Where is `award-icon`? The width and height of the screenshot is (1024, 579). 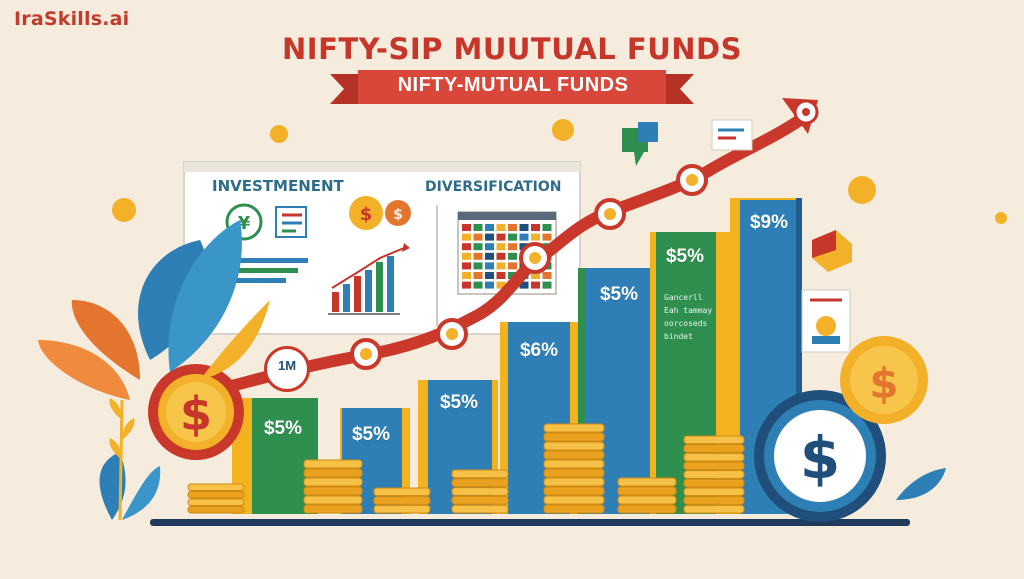
award-icon is located at coordinates (826, 321).